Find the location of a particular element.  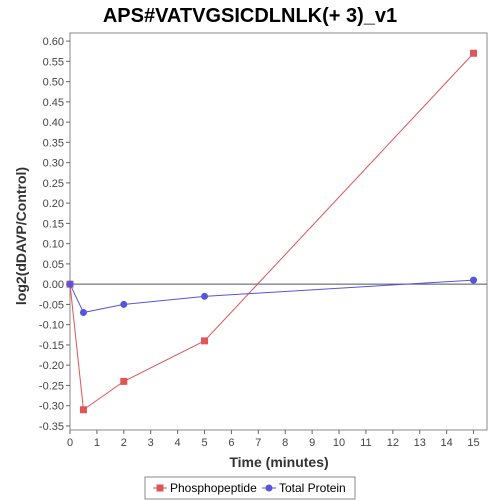

y-tick-label: 0.40 is located at coordinates (53, 123).